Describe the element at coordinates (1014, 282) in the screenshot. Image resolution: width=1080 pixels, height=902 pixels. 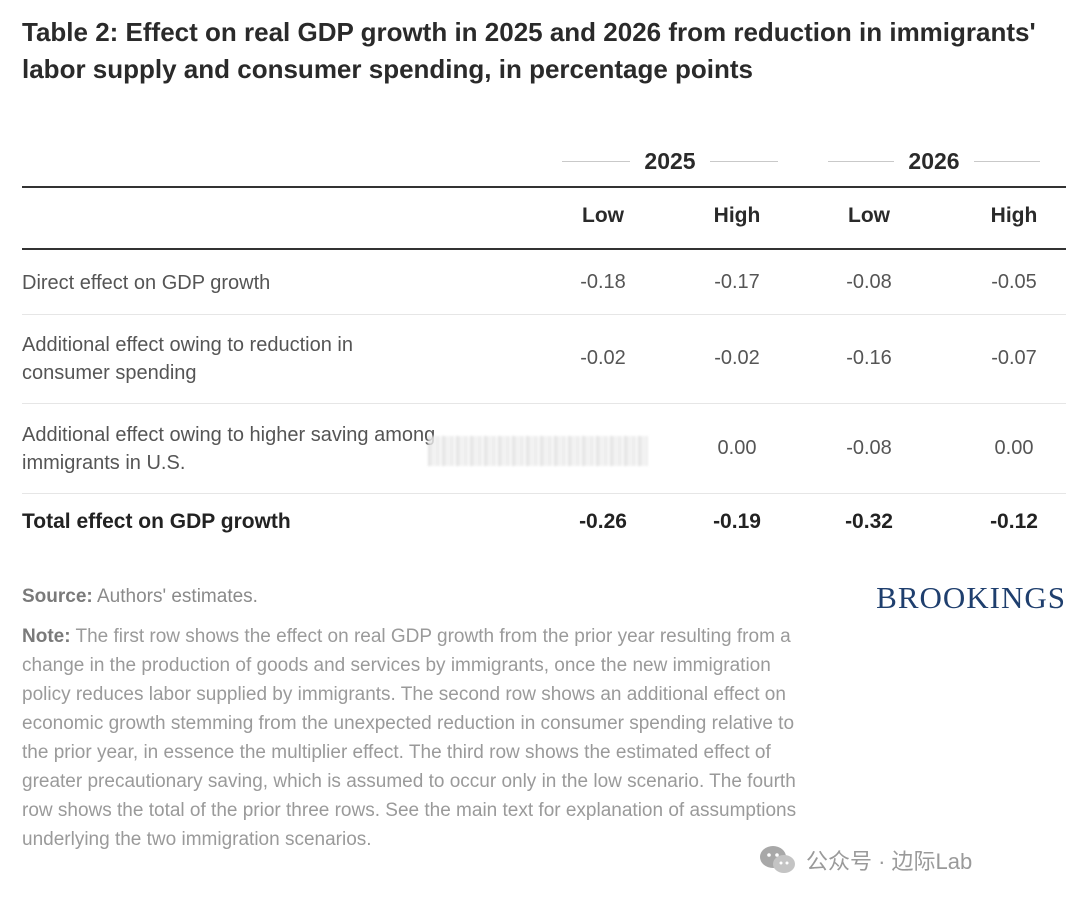
I see `table-cell: -0.05` at that location.